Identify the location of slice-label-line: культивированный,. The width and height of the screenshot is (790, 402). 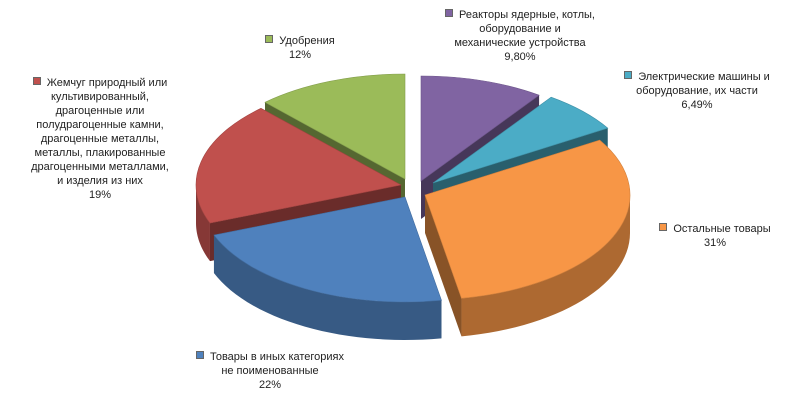
(100, 97).